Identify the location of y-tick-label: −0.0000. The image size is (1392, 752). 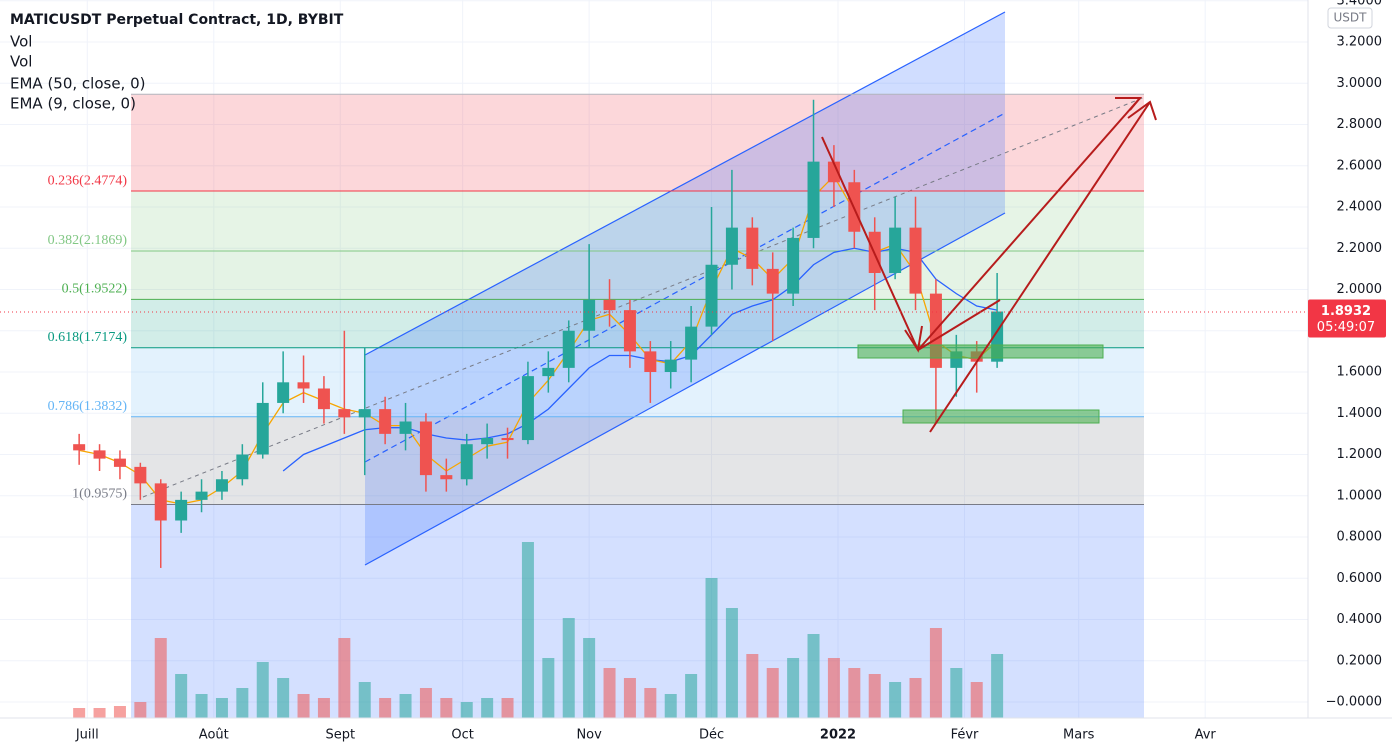
(1354, 702).